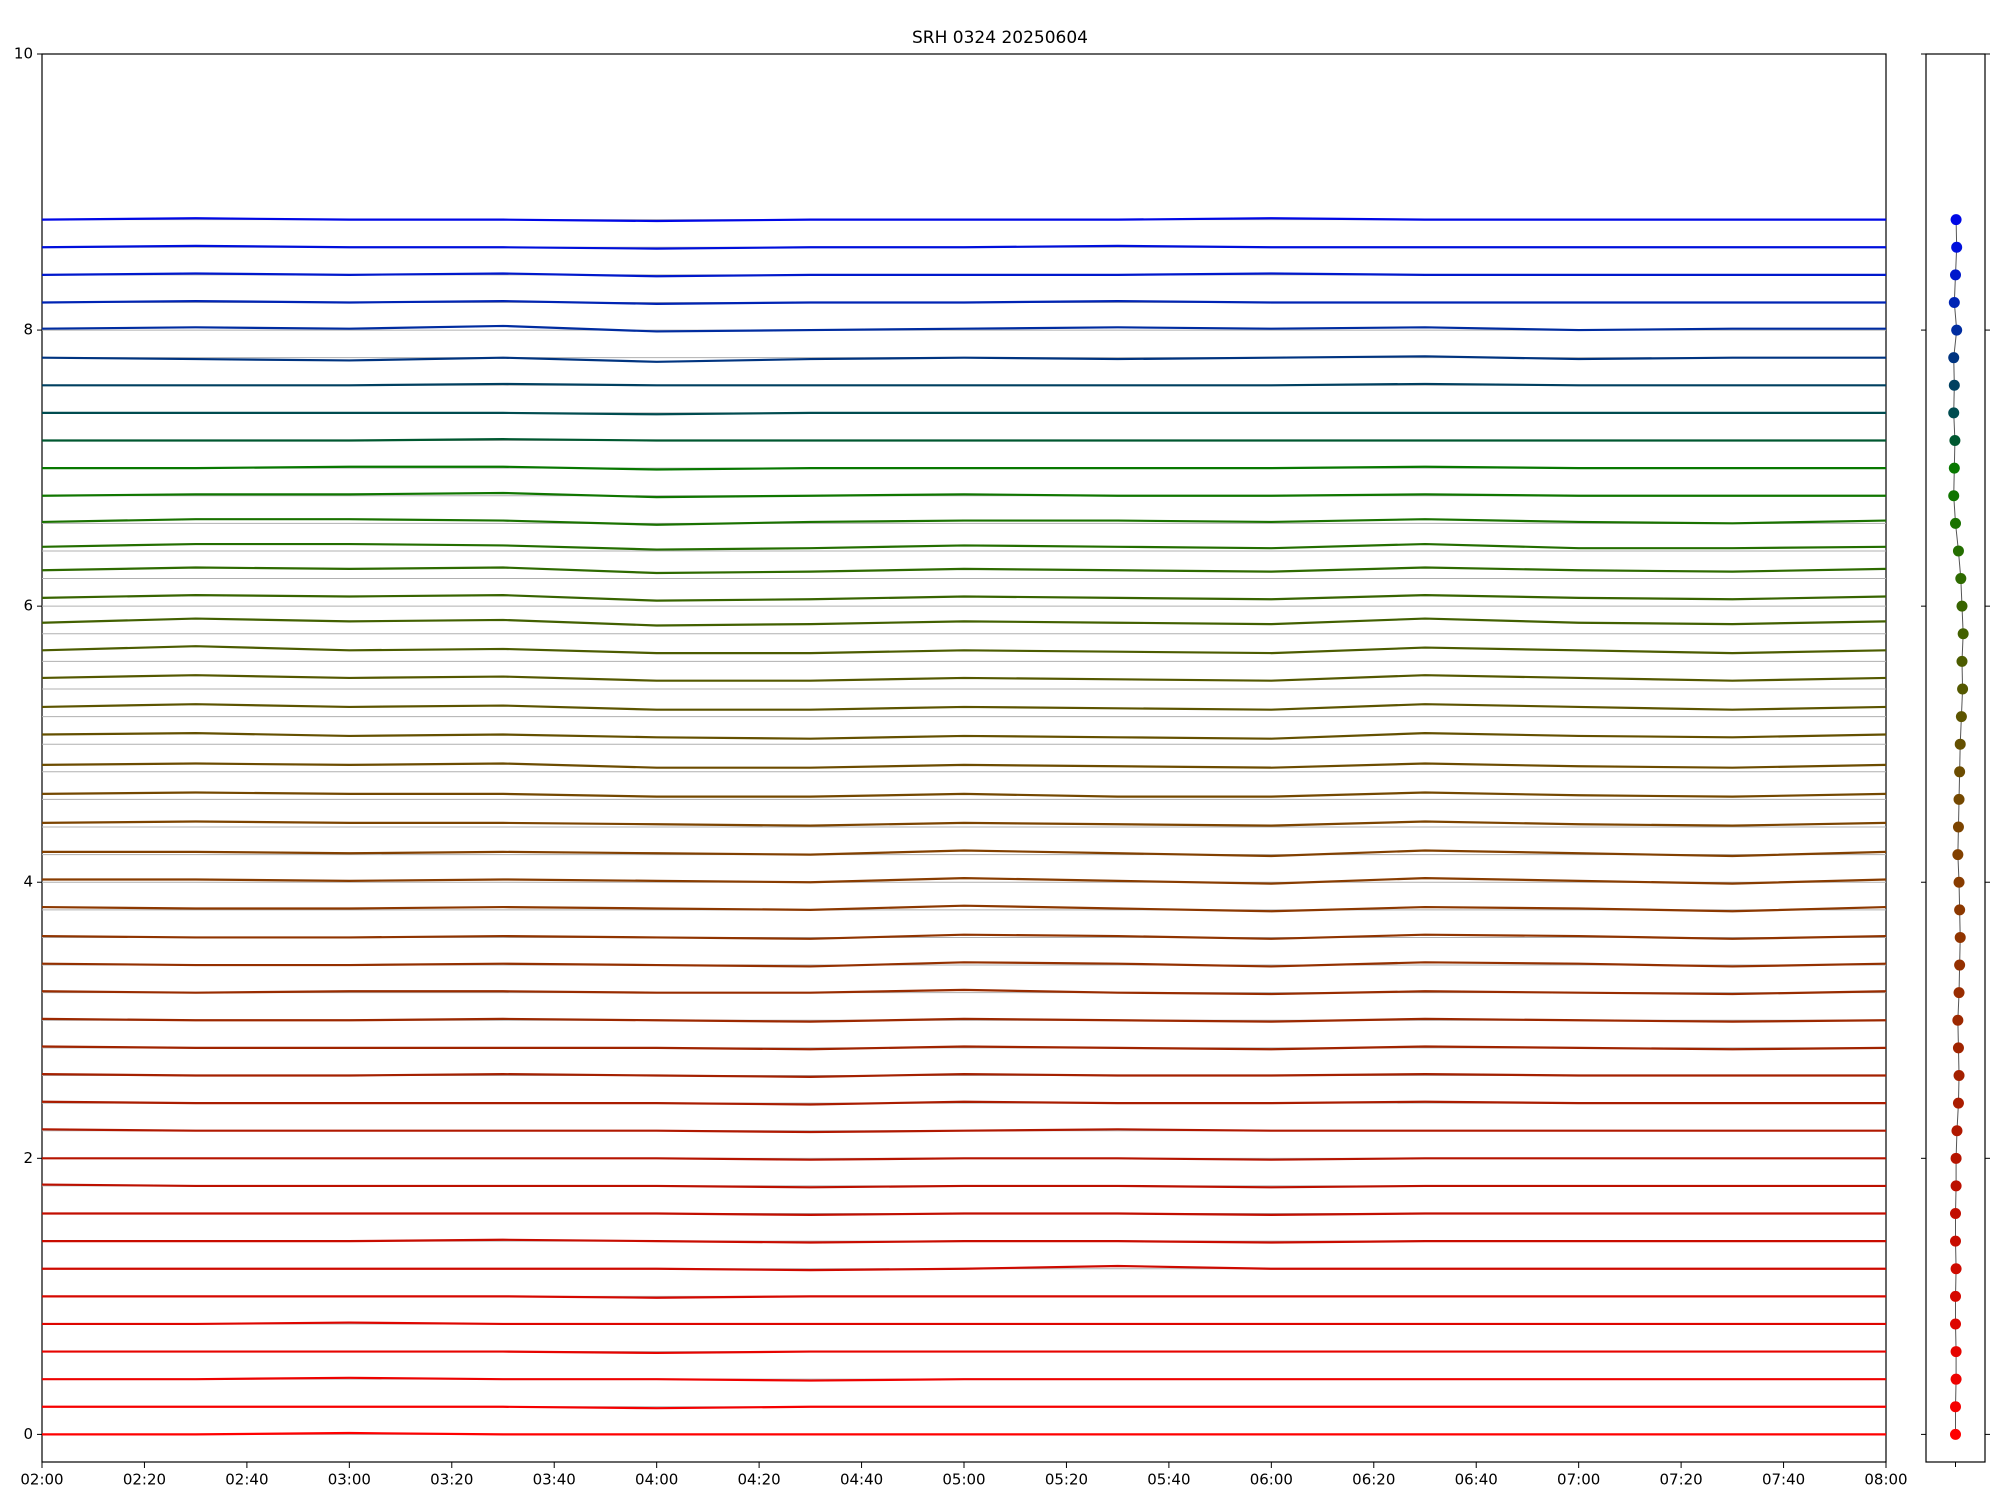 This screenshot has height=1500, width=2000. I want to click on x-tick-label: 05:00, so click(963, 1480).